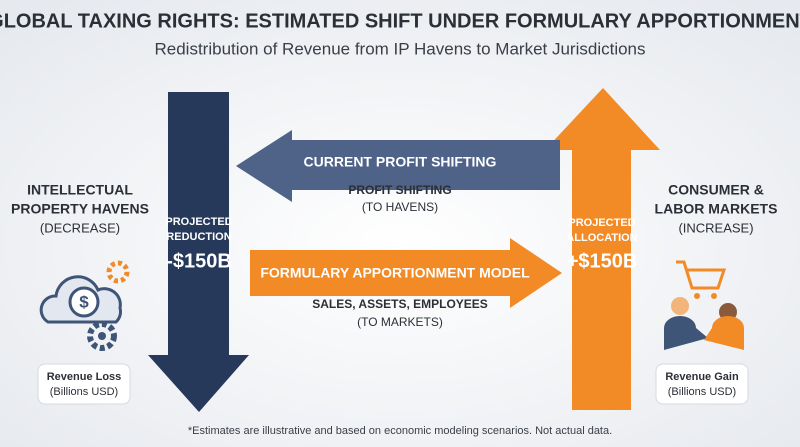 This screenshot has width=800, height=447. What do you see at coordinates (400, 322) in the screenshot?
I see `flow-caption: (TO MARKETS)` at bounding box center [400, 322].